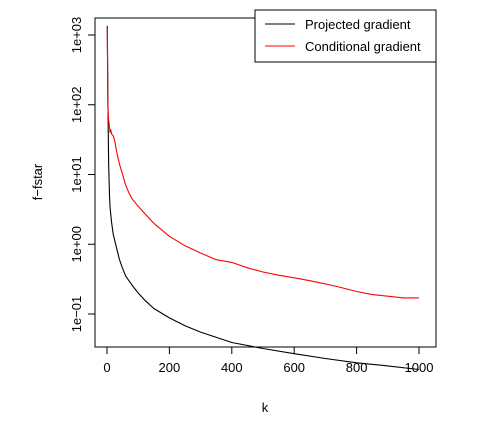 The width and height of the screenshot is (500, 430). I want to click on y-tick-label: 1e+03, so click(76, 35).